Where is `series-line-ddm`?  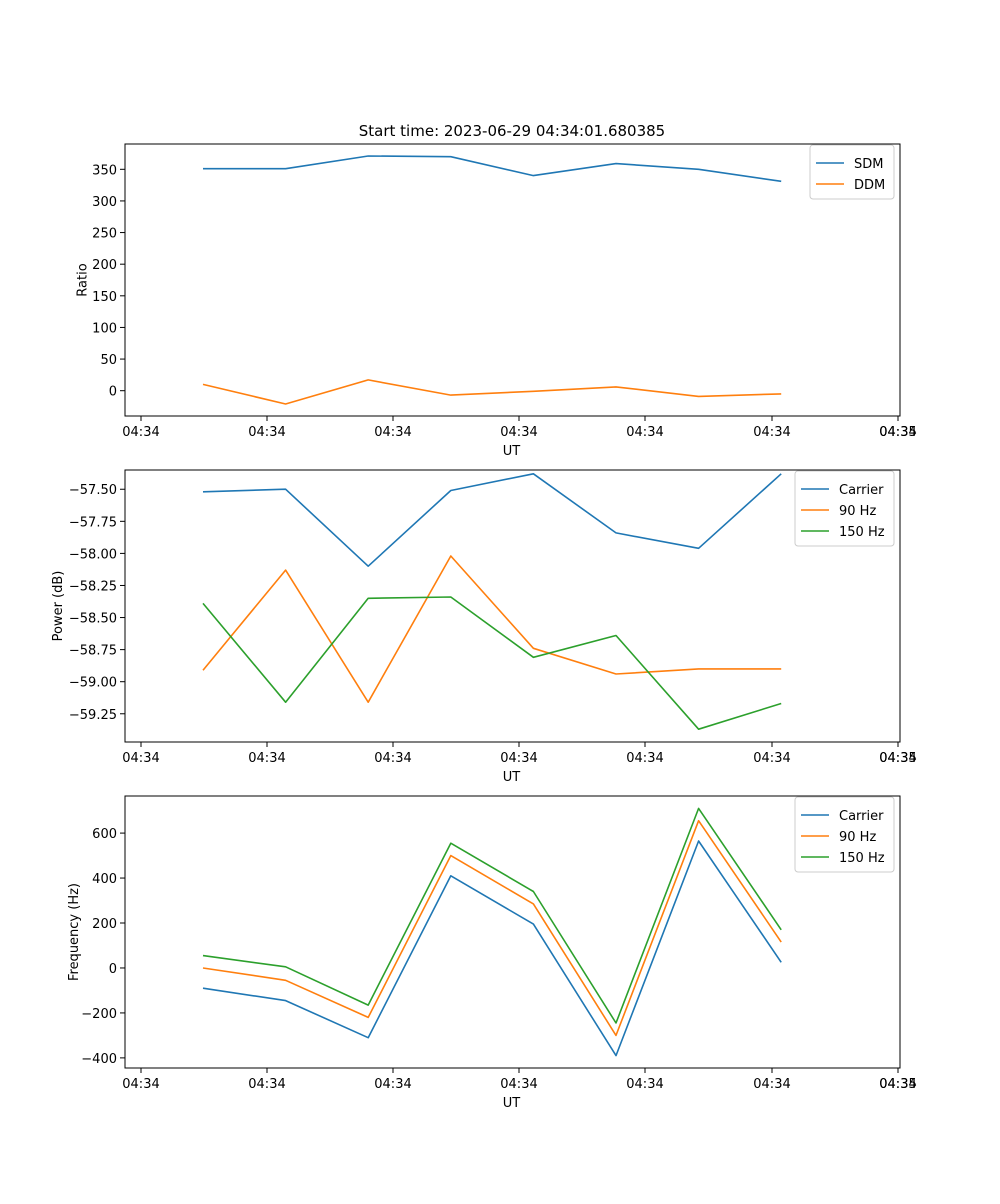 series-line-ddm is located at coordinates (492, 392).